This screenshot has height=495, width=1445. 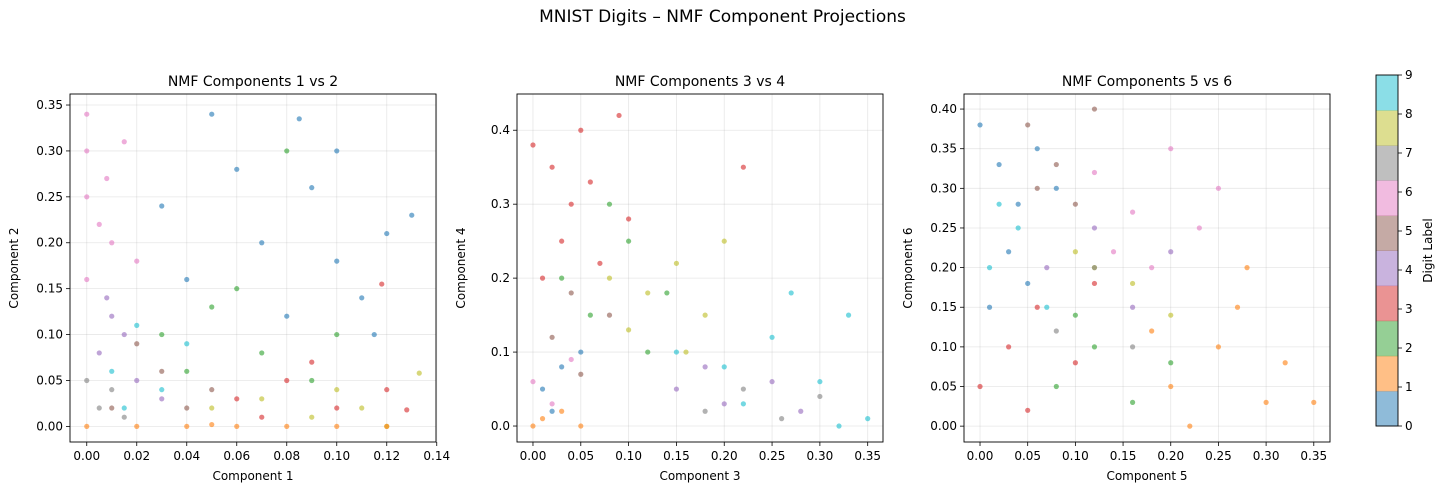 I want to click on y-tick-label: 0.2, so click(x=500, y=278).